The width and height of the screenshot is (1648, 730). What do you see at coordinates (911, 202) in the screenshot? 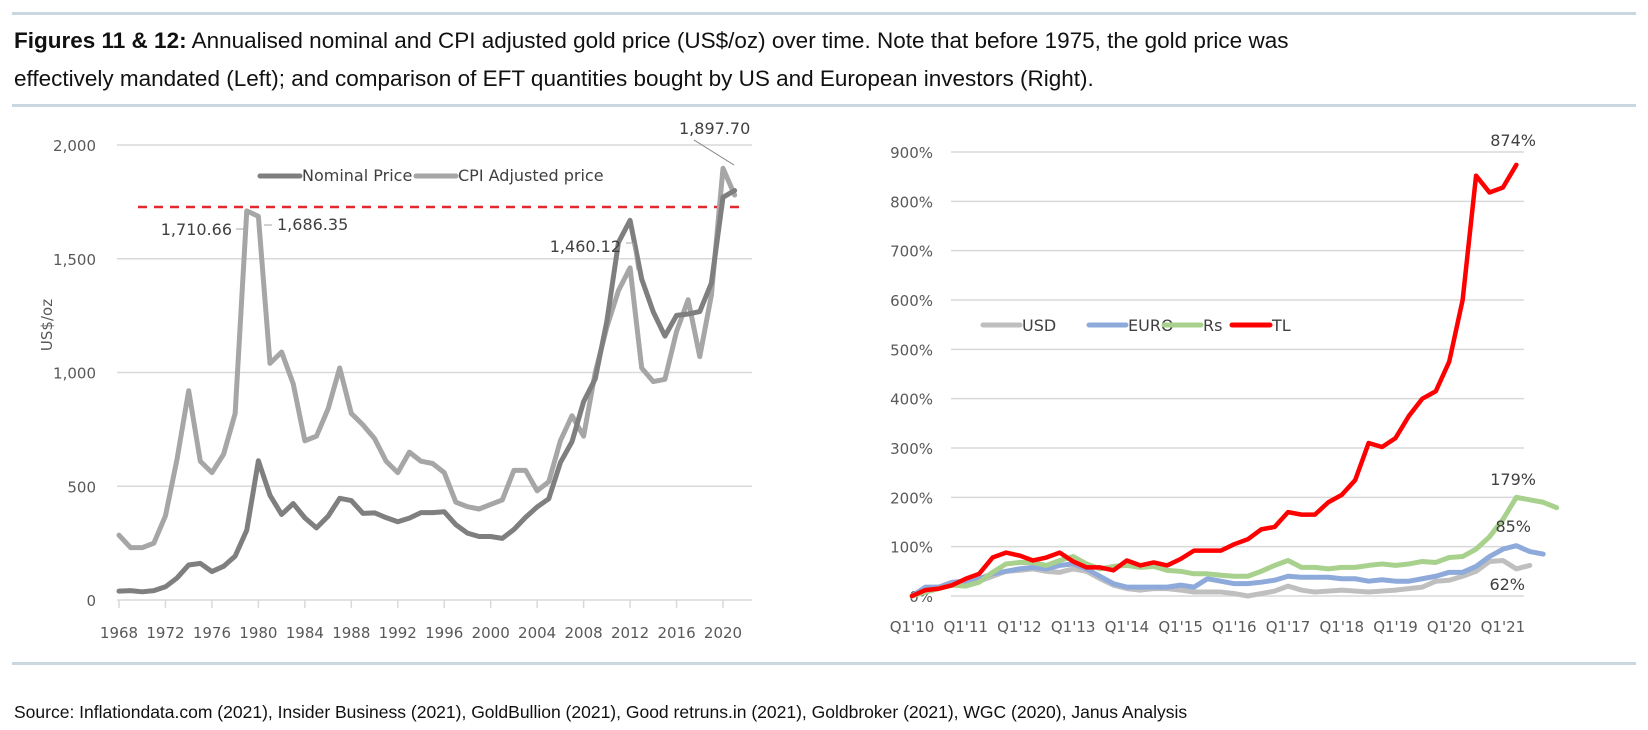
I see `y-tick-label: 800%` at bounding box center [911, 202].